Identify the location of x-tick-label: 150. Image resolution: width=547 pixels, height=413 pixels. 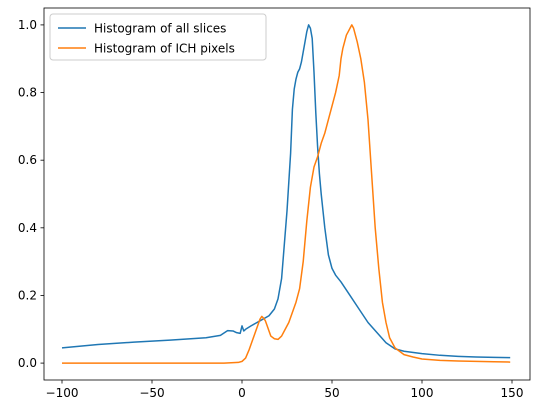
(512, 393).